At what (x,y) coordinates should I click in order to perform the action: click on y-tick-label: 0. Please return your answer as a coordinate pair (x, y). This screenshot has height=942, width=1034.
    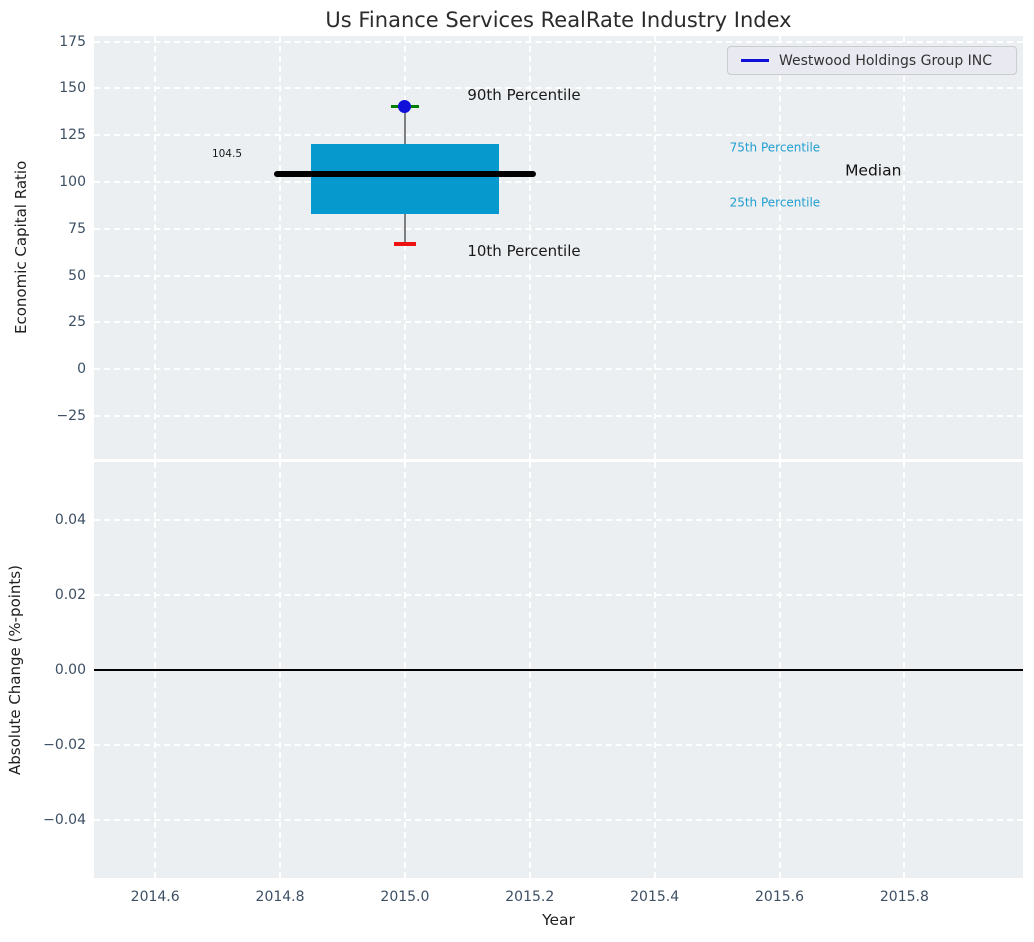
    Looking at the image, I should click on (81, 369).